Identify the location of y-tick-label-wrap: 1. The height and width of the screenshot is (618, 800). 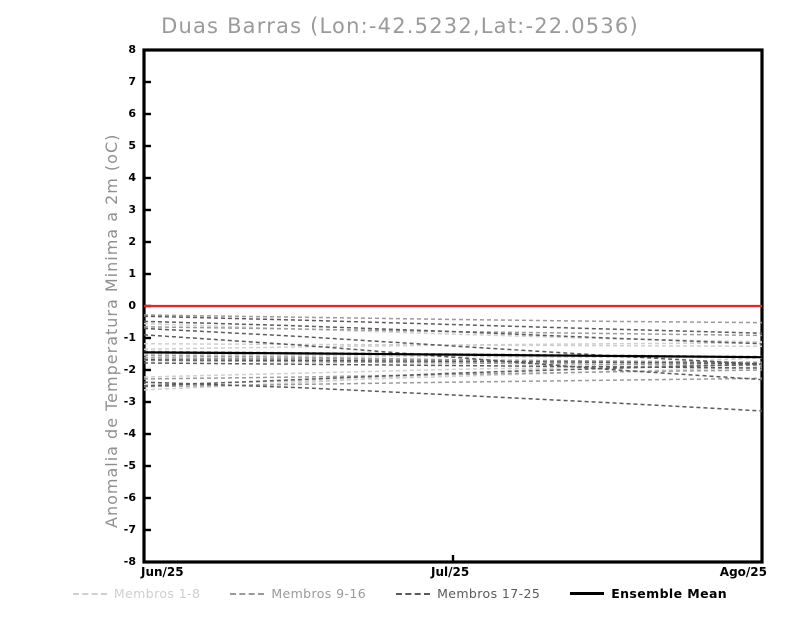
(123, 273).